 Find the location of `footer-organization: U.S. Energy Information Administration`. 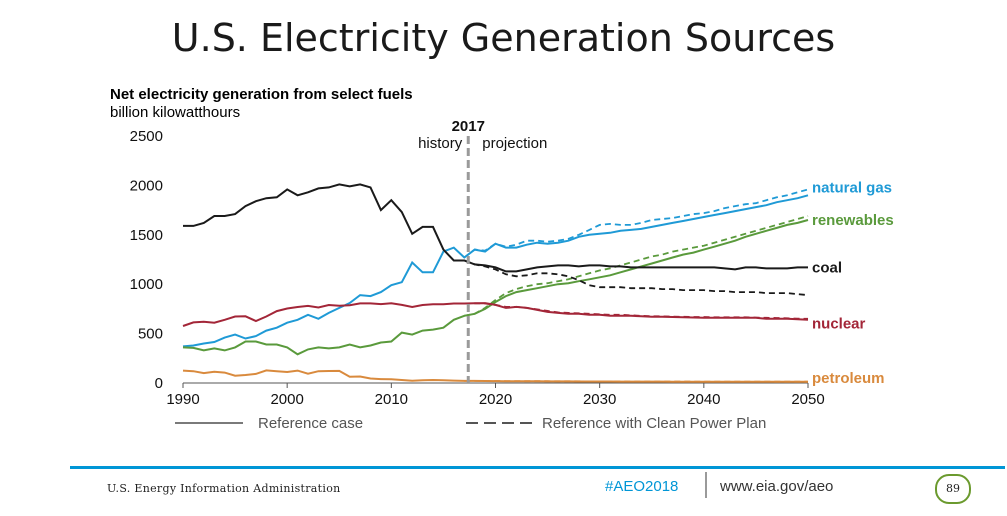

footer-organization: U.S. Energy Information Administration is located at coordinates (224, 488).